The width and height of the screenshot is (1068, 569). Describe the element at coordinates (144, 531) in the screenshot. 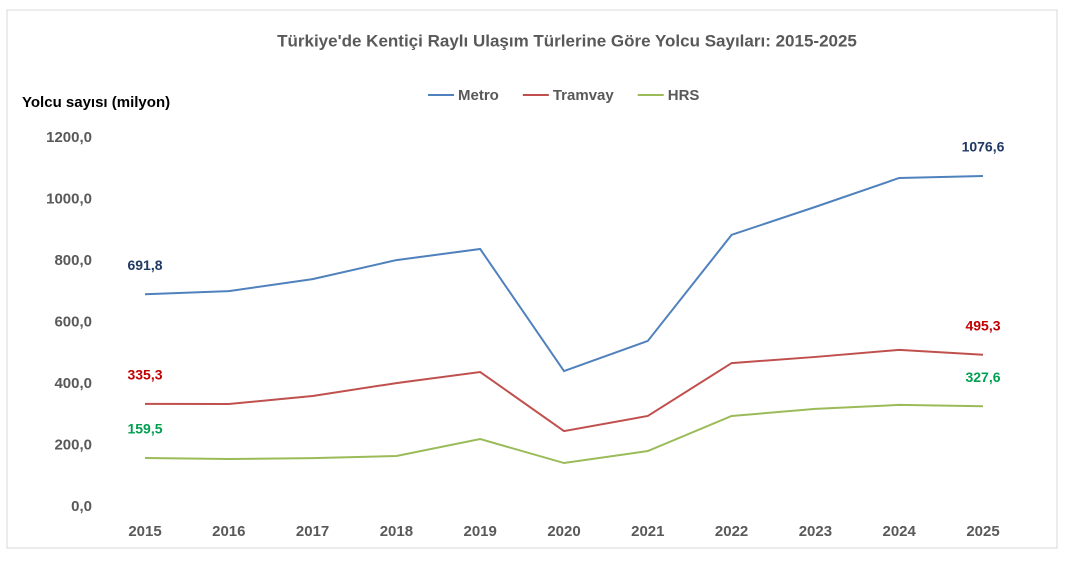

I see `x-tick-label: 2015` at that location.